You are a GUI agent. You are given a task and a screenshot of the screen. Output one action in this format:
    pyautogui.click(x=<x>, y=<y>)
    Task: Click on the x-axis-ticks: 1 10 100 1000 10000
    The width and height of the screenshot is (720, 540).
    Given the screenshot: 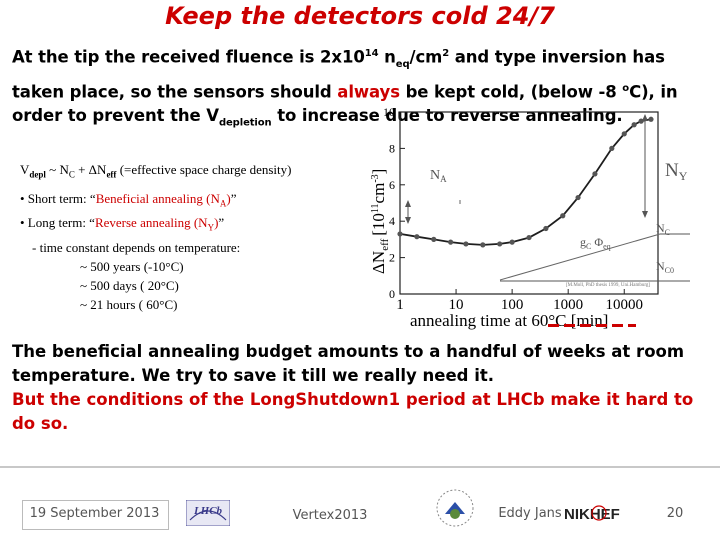 What is the action you would take?
    pyautogui.click(x=519, y=301)
    